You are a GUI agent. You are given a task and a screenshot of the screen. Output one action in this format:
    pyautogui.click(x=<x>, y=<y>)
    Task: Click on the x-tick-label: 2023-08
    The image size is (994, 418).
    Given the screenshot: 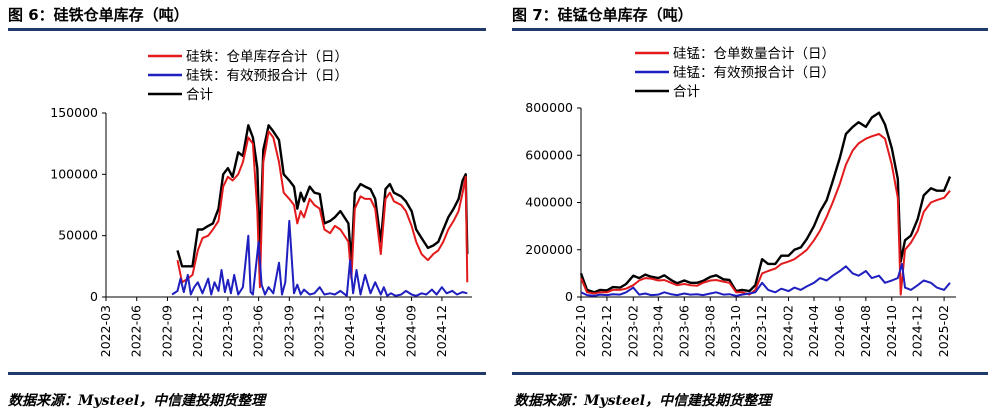 What is the action you would take?
    pyautogui.click(x=709, y=331)
    